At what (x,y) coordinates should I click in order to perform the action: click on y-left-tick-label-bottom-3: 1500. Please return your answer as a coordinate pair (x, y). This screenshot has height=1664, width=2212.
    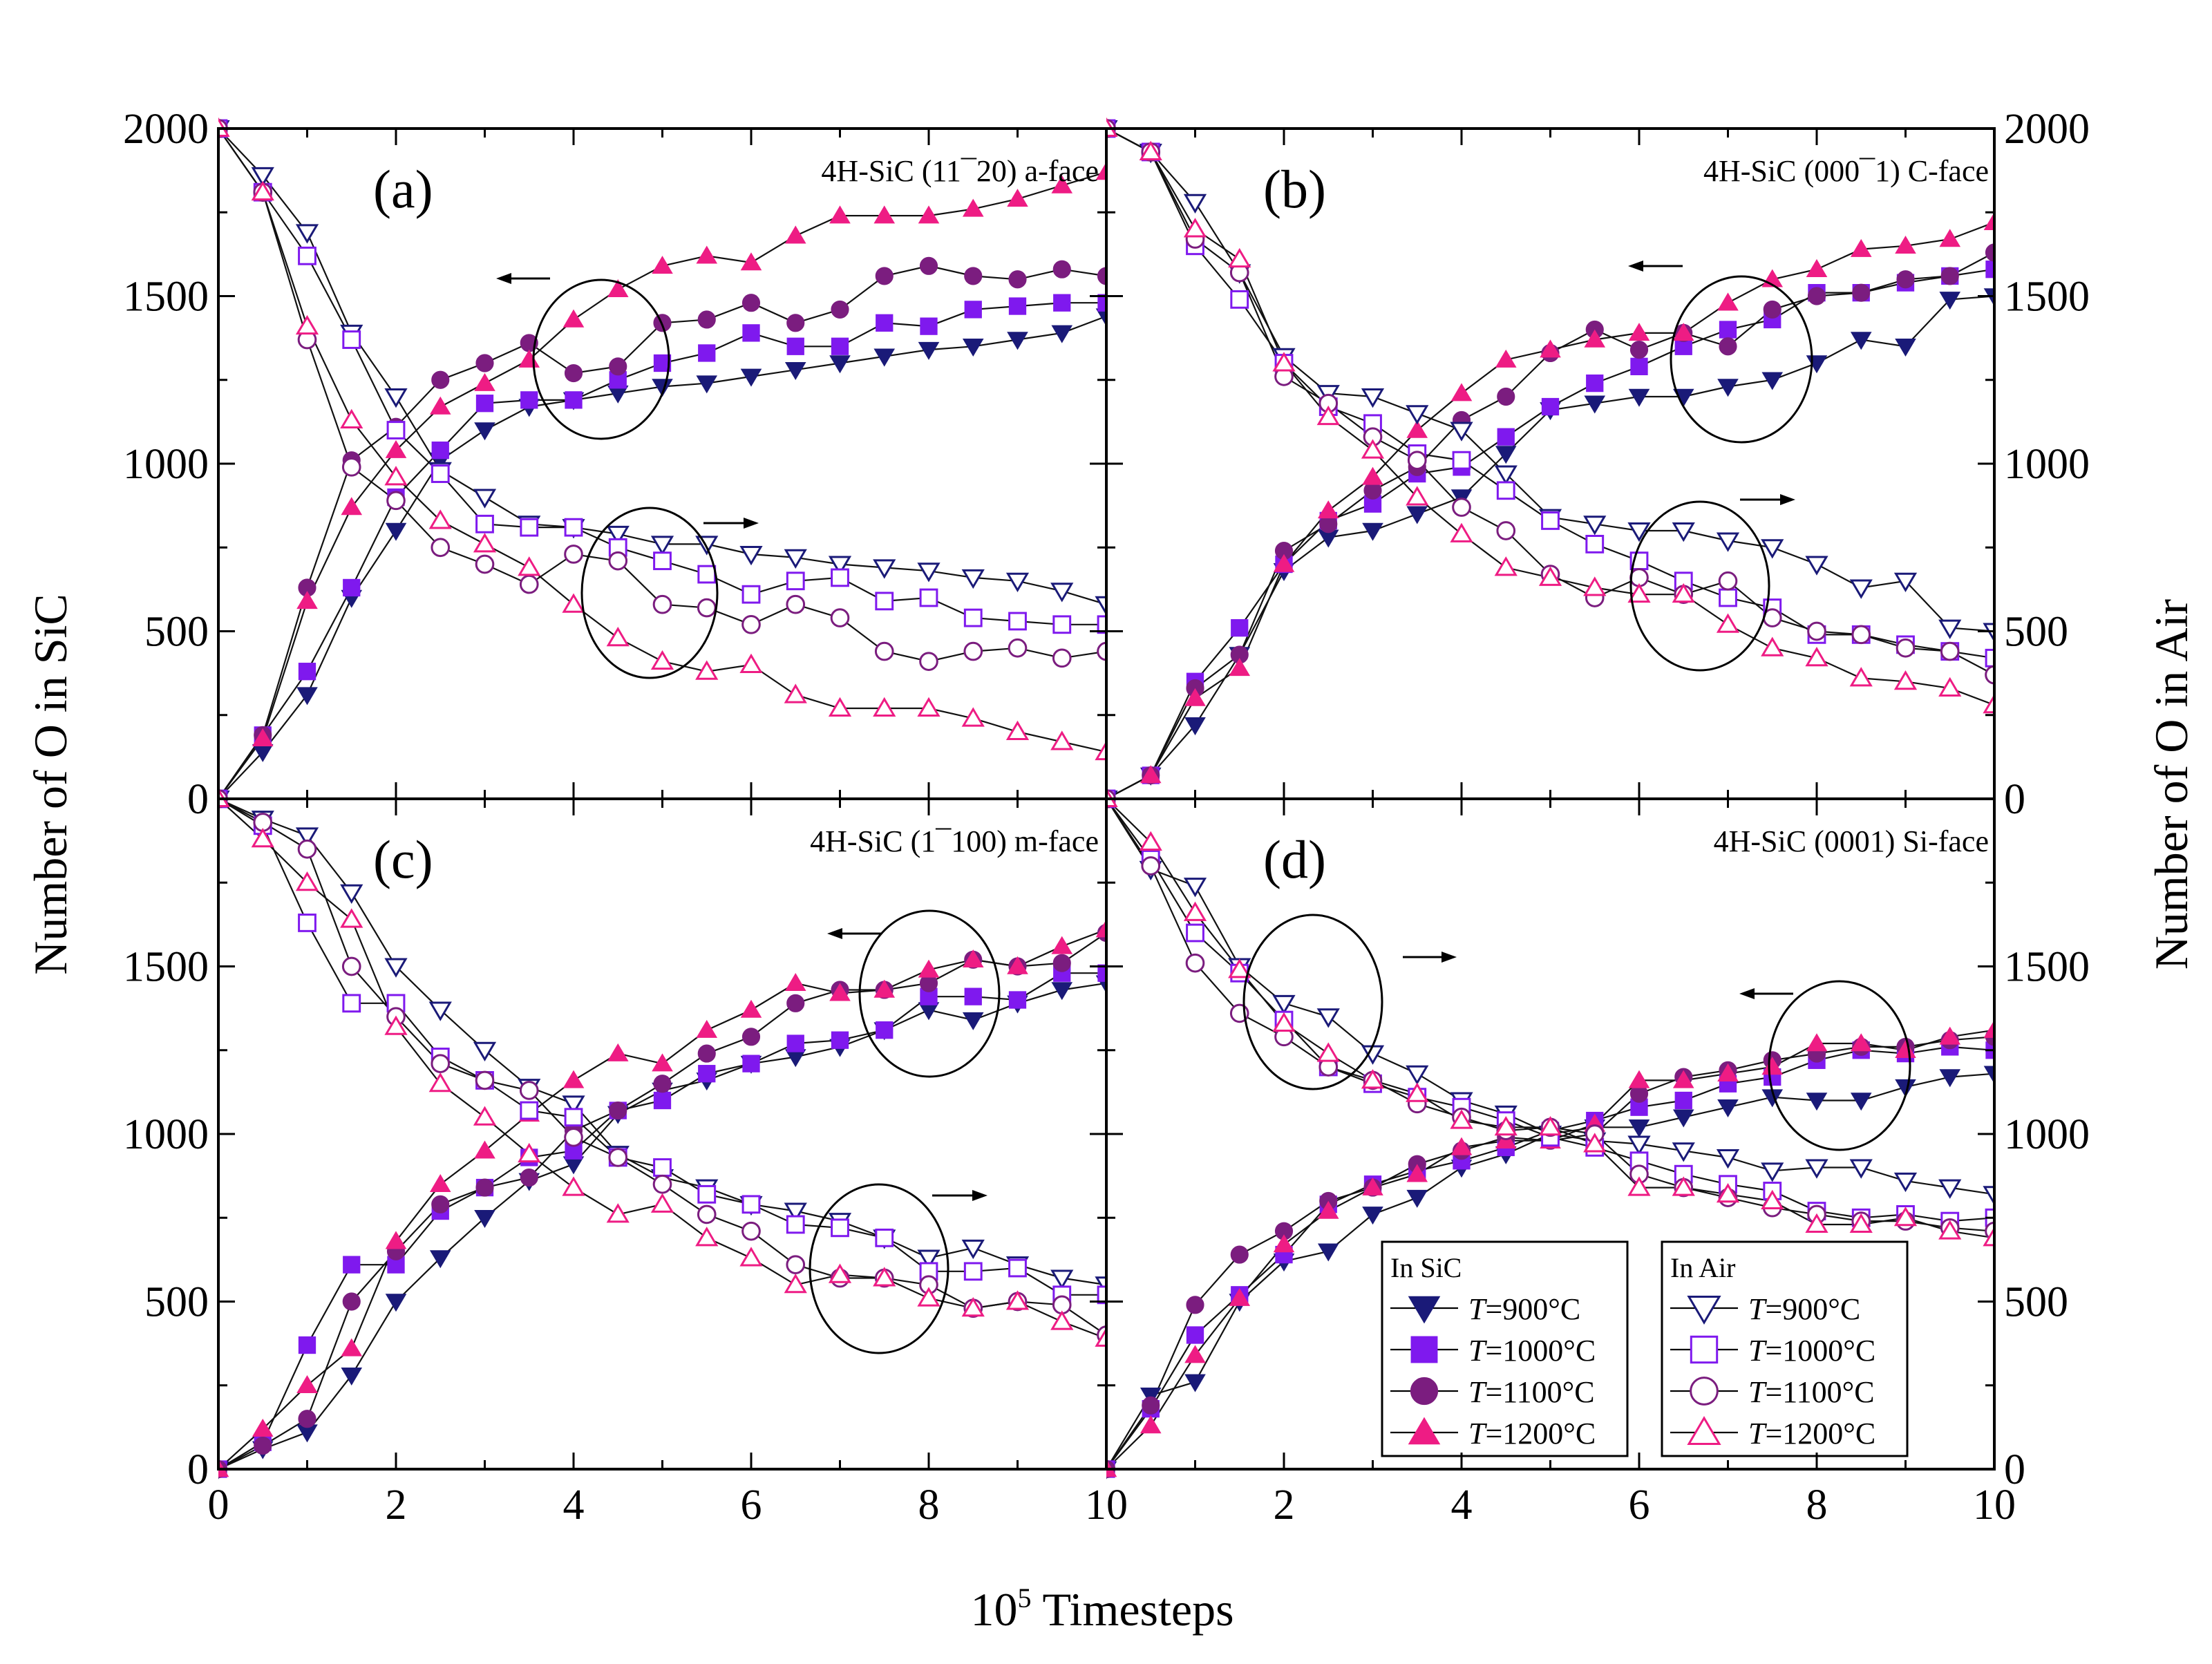
    Looking at the image, I should click on (166, 967).